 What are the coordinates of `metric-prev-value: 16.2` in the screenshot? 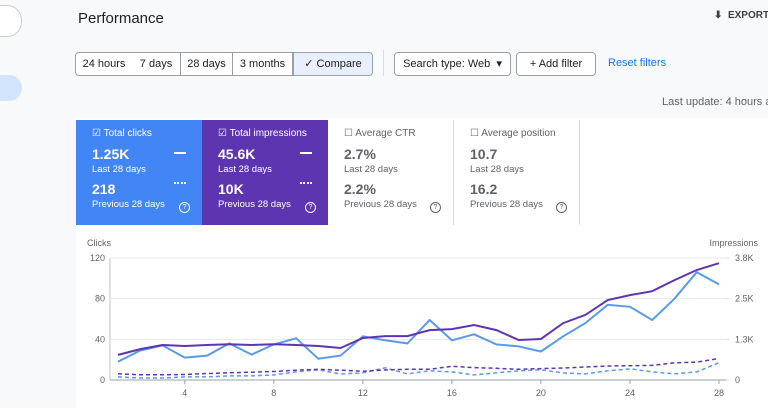 It's located at (484, 189).